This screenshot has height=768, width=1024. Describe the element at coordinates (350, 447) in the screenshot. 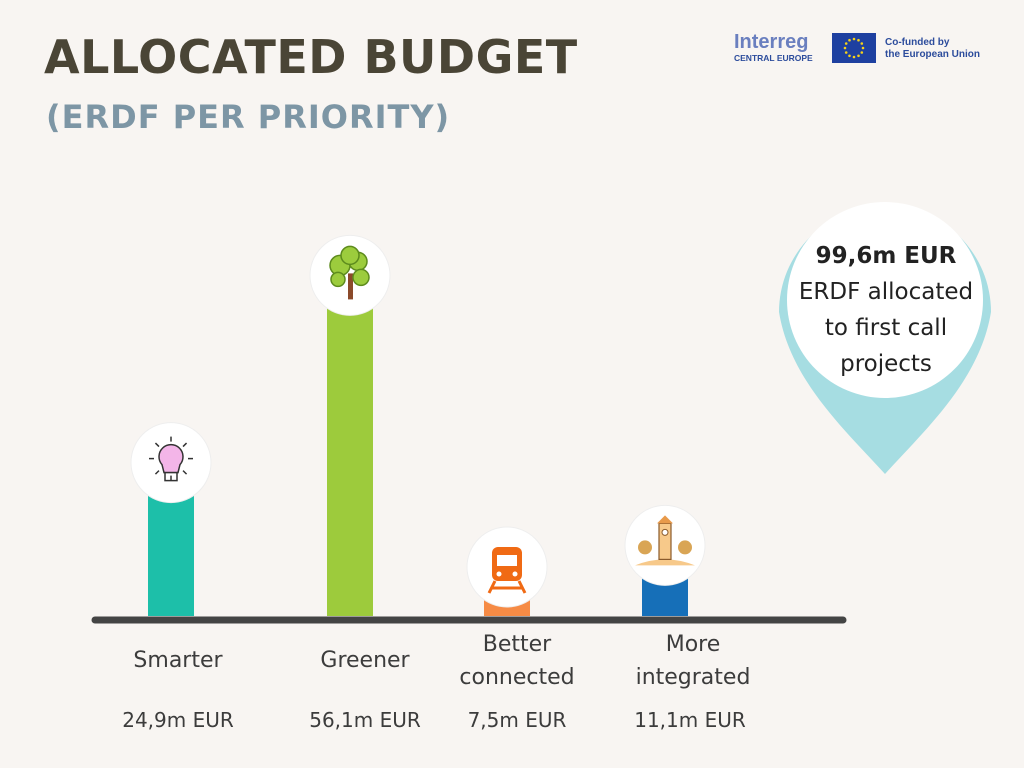

I see `bar-greener` at that location.